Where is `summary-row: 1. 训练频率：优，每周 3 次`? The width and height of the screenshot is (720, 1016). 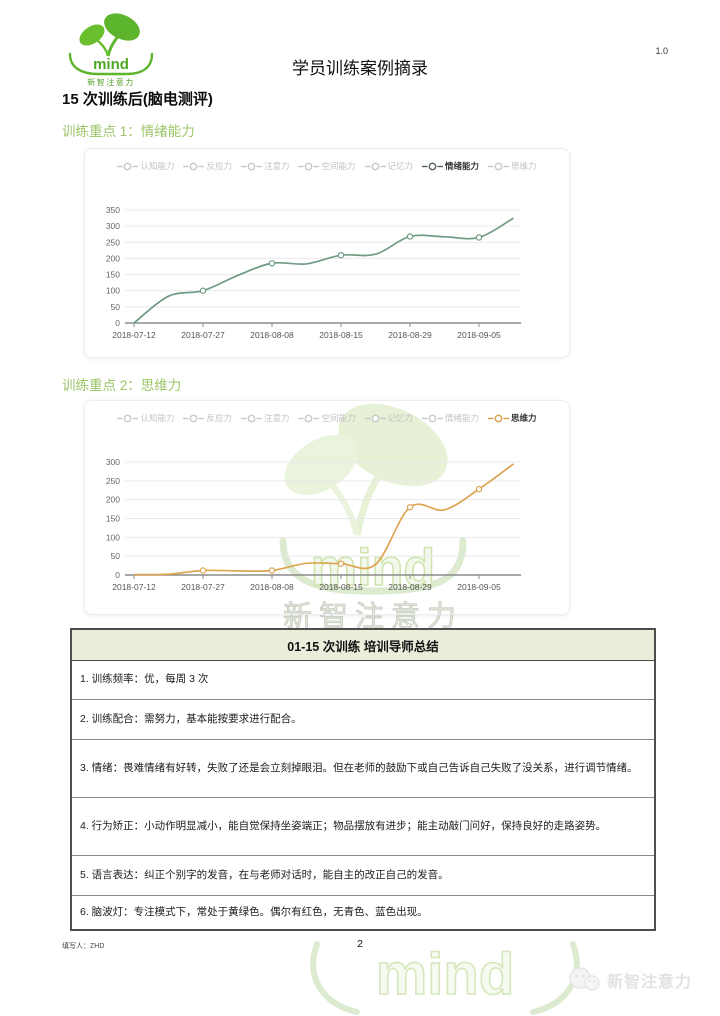 summary-row: 1. 训练频率：优，每周 3 次 is located at coordinates (144, 679).